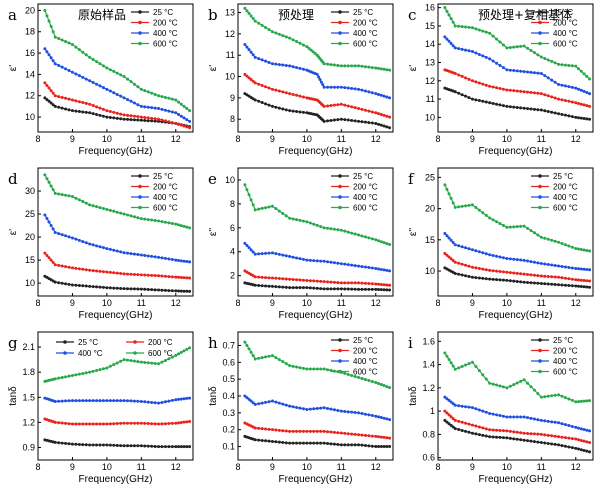 The height and width of the screenshot is (491, 600). What do you see at coordinates (428, 365) in the screenshot?
I see `y-tick-label: 1.4` at bounding box center [428, 365].